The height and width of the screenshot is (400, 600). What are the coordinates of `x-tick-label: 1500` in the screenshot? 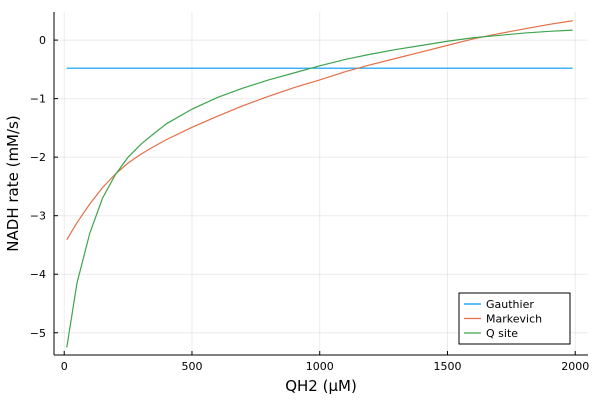 It's located at (447, 366).